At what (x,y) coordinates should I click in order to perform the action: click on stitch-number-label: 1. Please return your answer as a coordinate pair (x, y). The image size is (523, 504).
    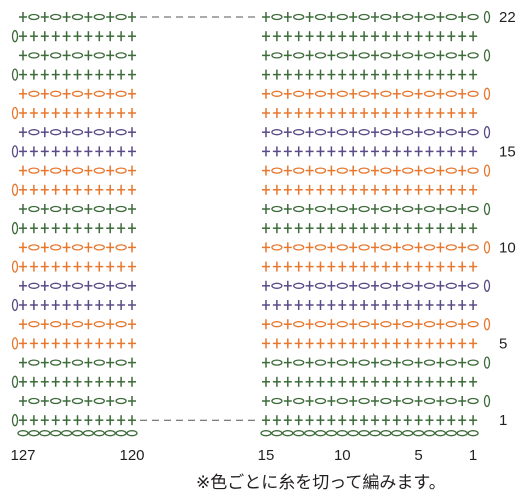
    Looking at the image, I should click on (473, 455).